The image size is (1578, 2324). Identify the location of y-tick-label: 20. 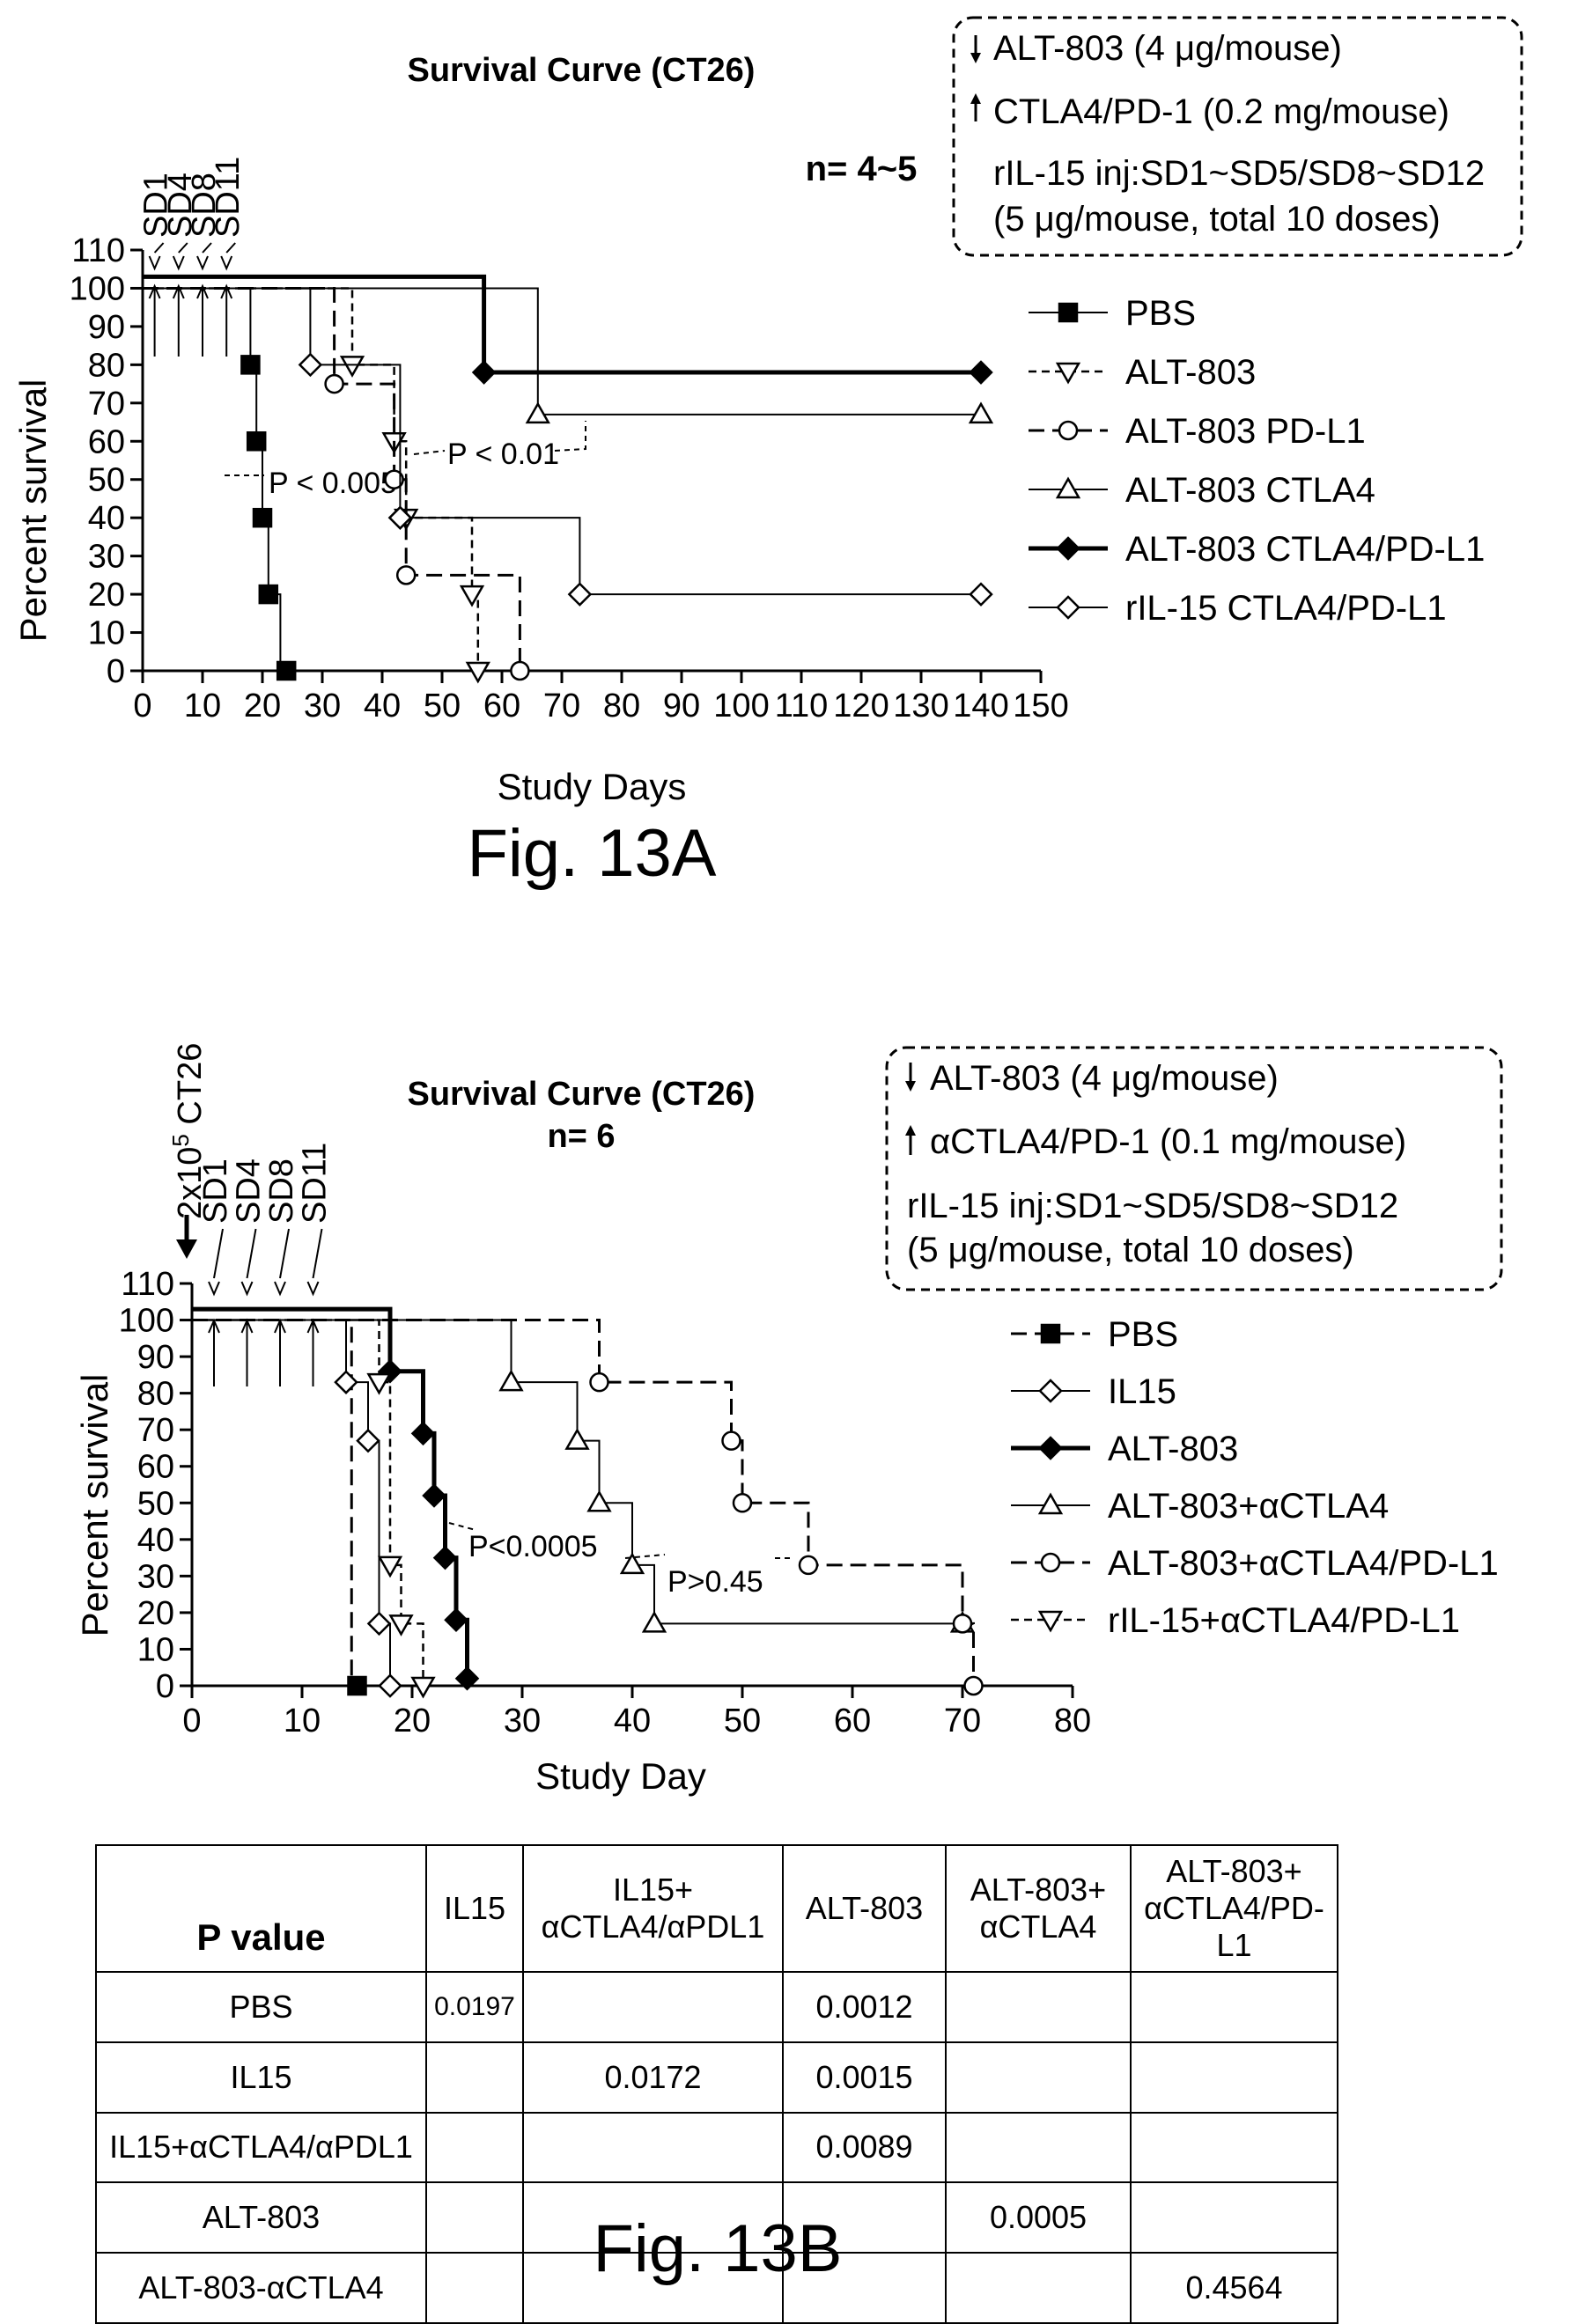
(155, 1613).